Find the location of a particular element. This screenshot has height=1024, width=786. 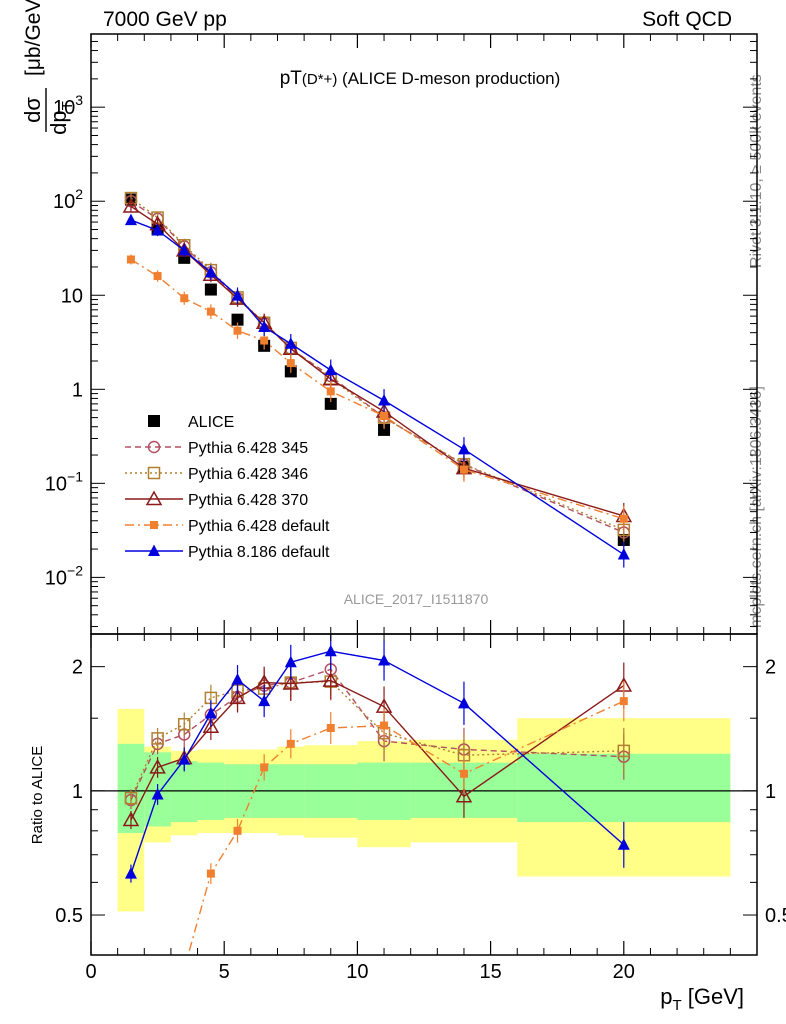

y-label-numerator: dσ is located at coordinates (32, 110).